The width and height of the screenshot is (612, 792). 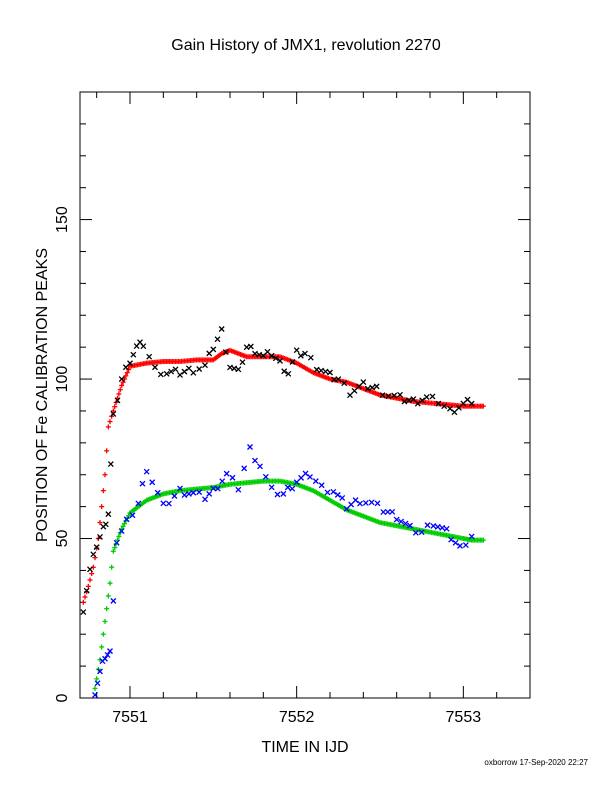 I want to click on y-tick-label: 0, so click(x=62, y=697).